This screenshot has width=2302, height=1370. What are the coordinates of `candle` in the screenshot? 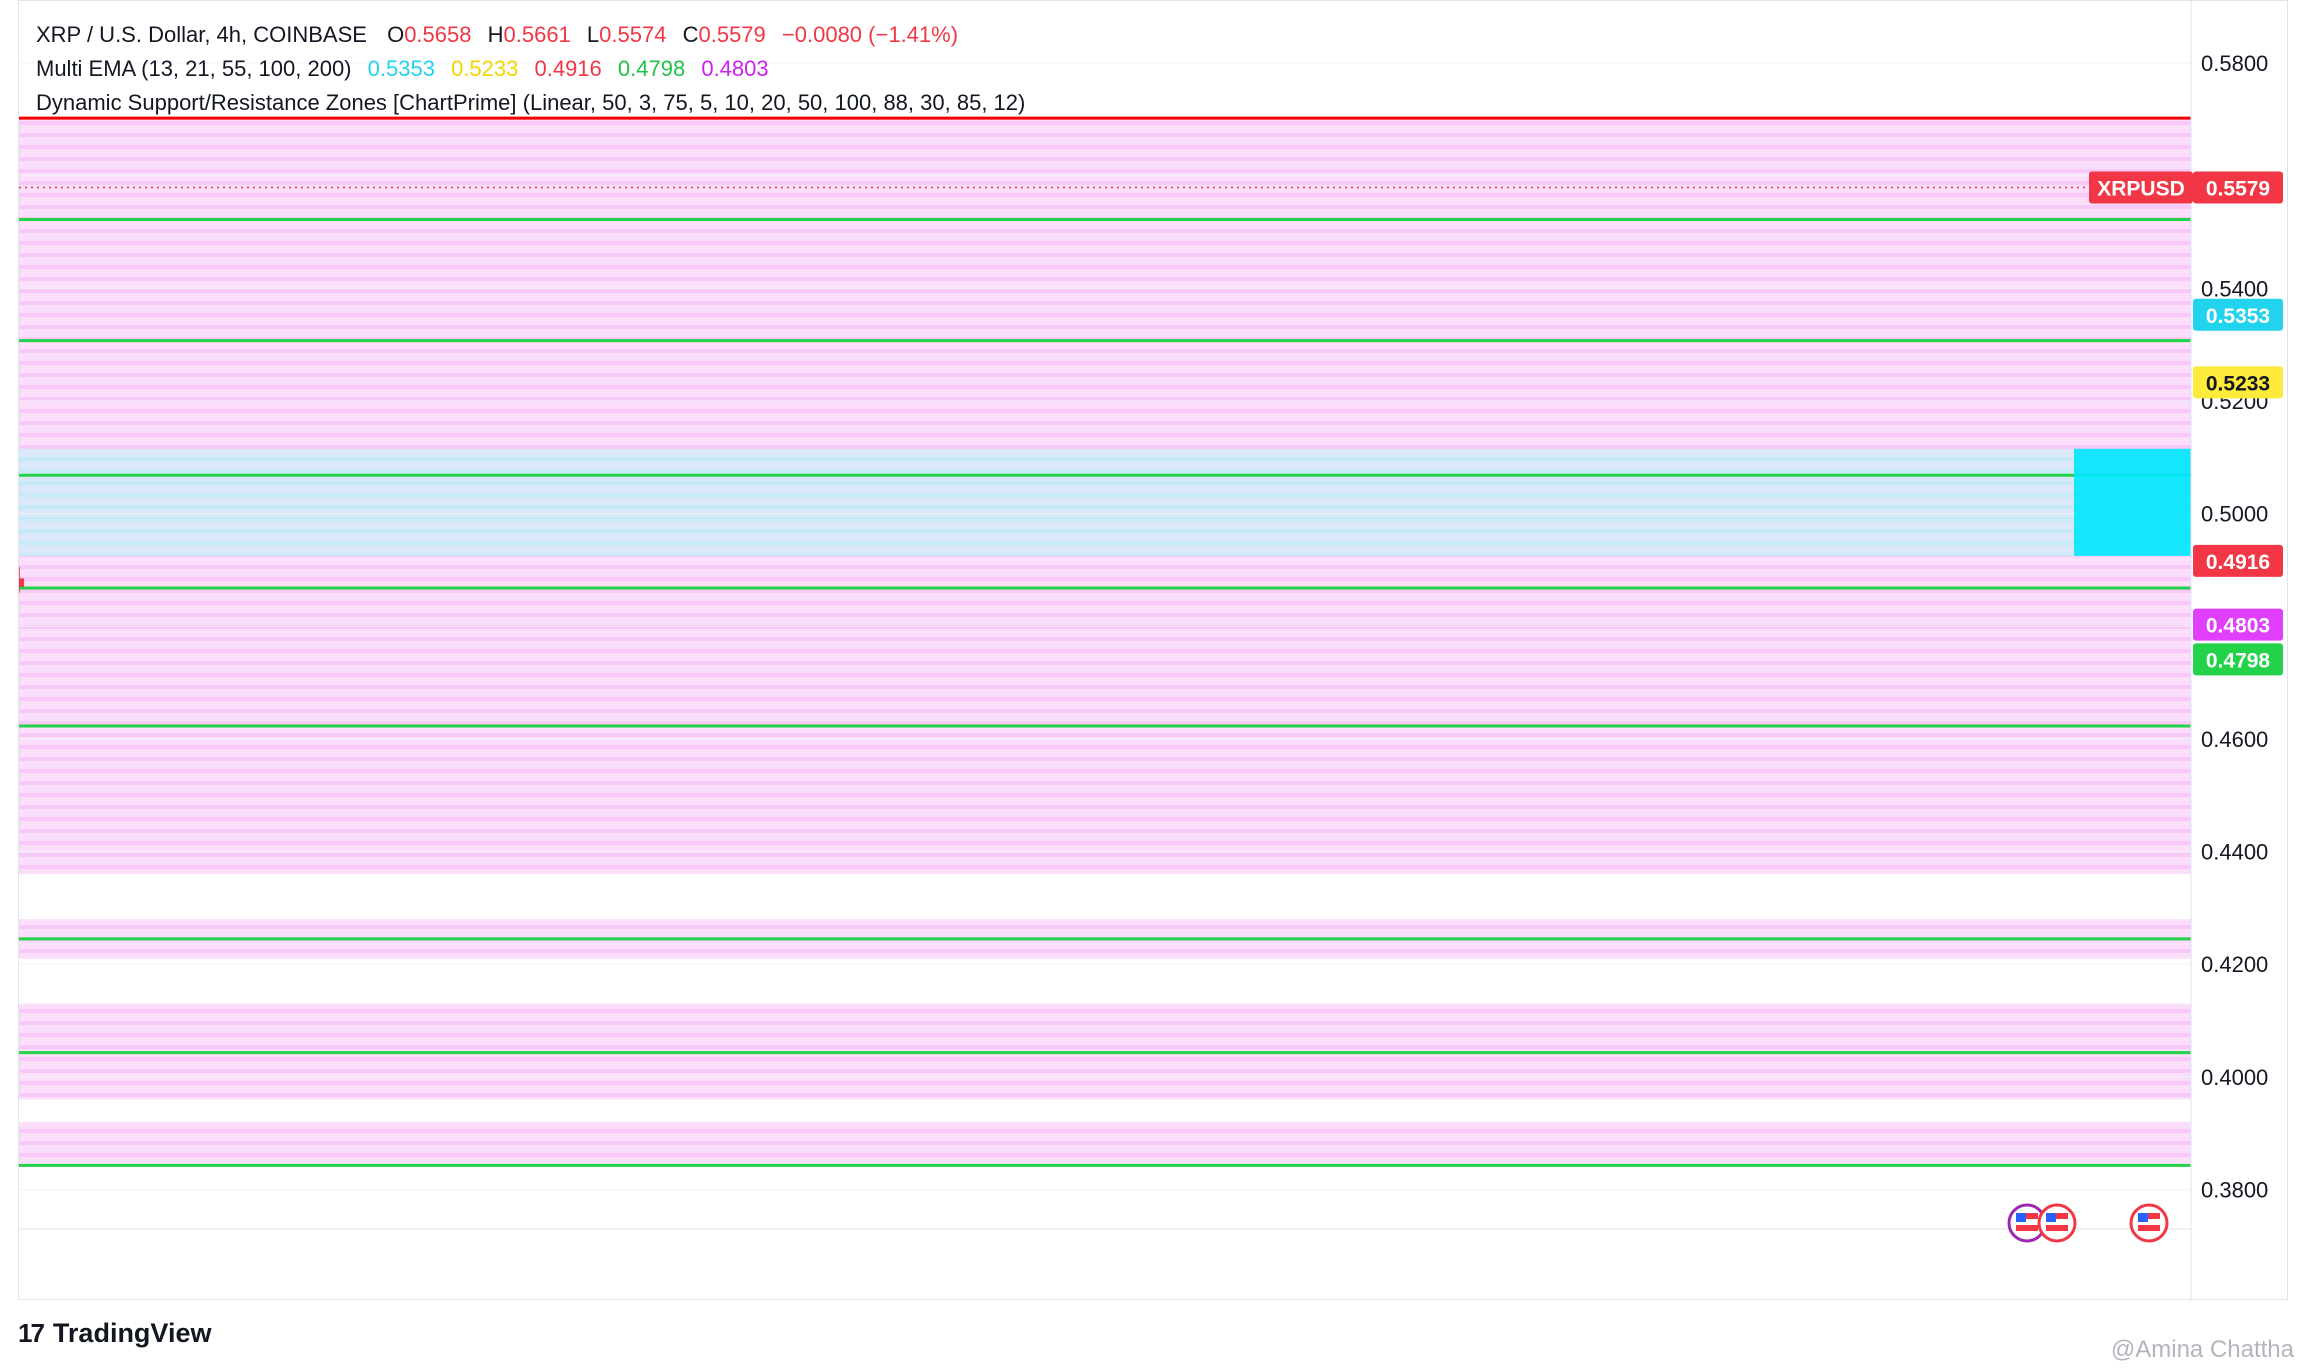 It's located at (21, 580).